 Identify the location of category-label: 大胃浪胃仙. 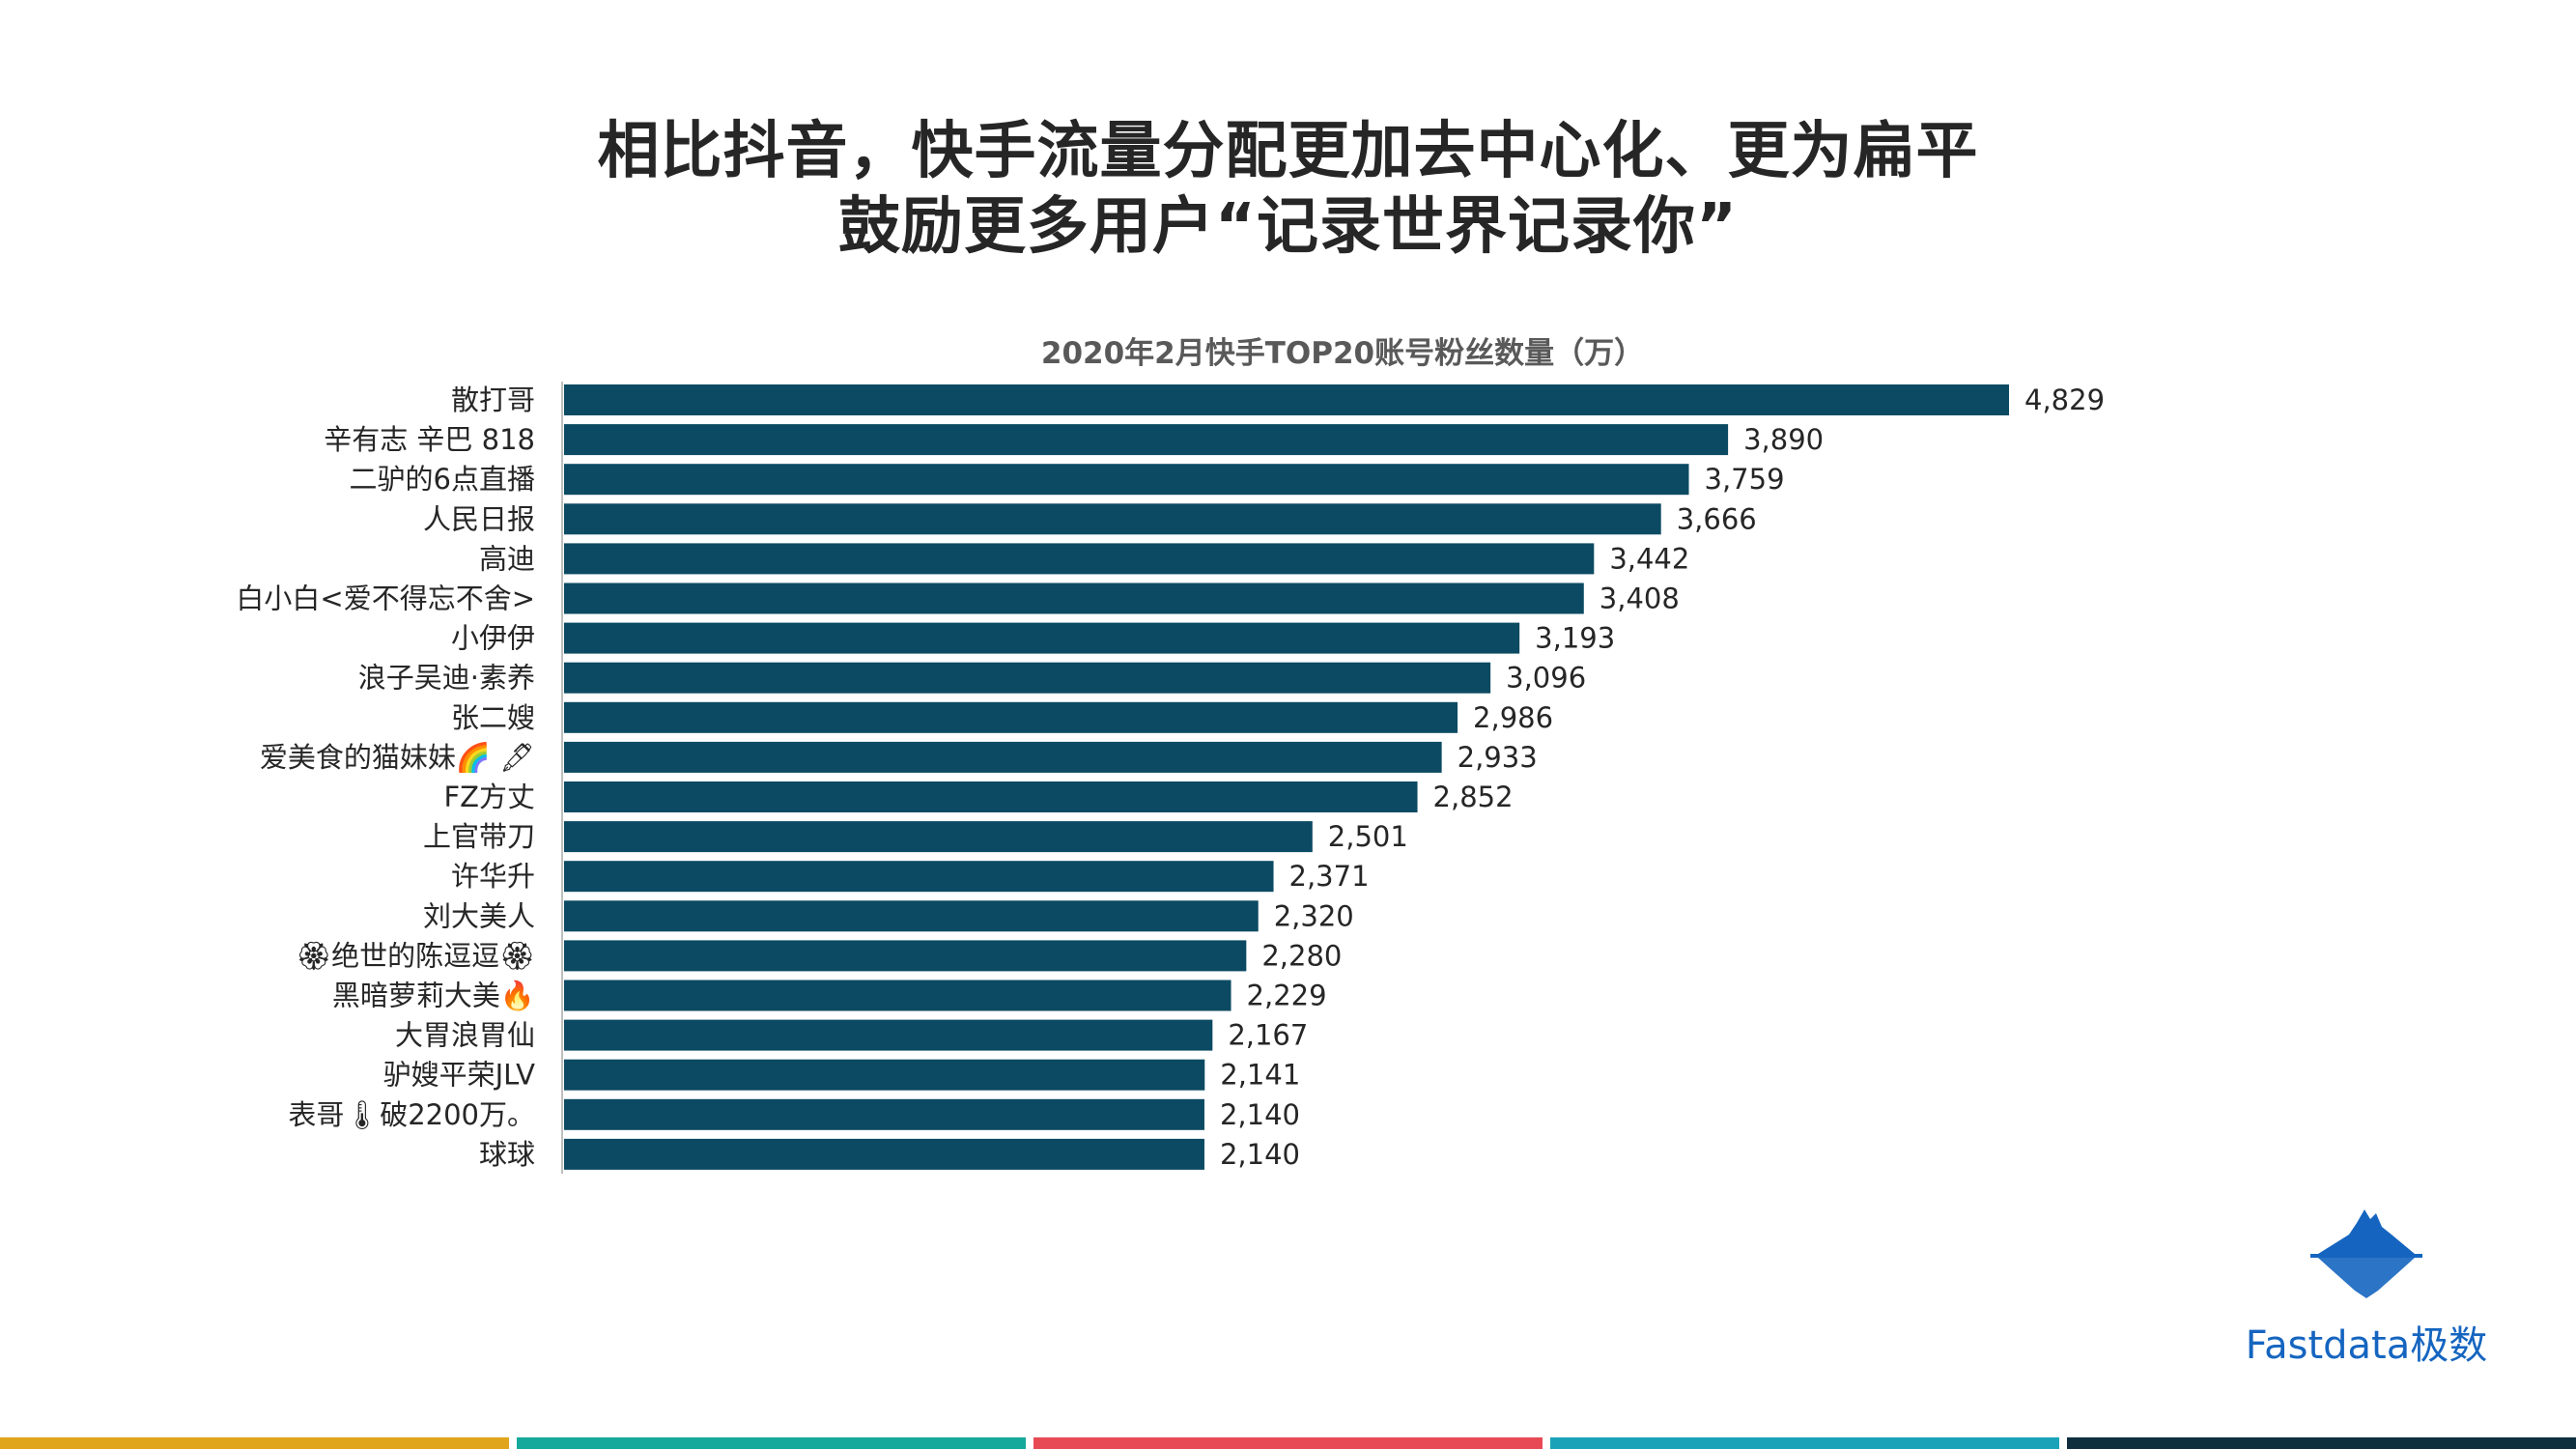
(465, 1035).